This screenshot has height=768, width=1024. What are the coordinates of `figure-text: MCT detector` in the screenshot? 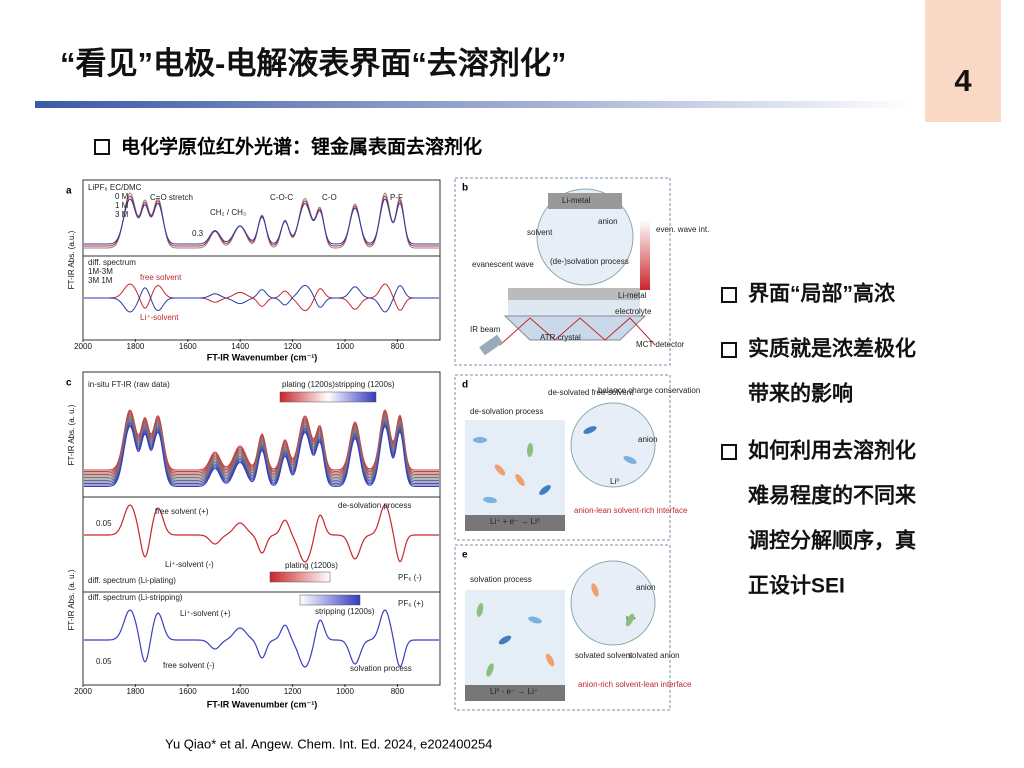 It's located at (660, 344).